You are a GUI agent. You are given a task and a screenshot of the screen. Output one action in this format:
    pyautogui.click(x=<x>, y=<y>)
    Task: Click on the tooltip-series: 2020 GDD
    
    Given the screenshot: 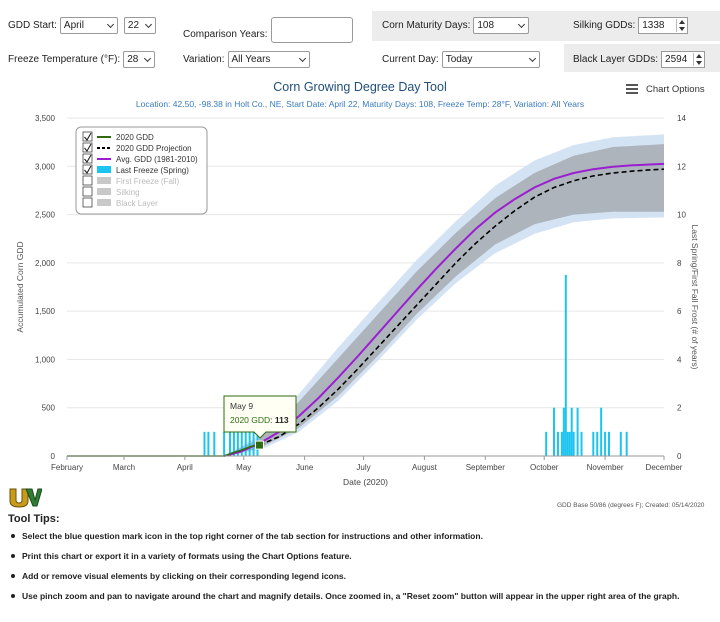 What is the action you would take?
    pyautogui.click(x=250, y=420)
    